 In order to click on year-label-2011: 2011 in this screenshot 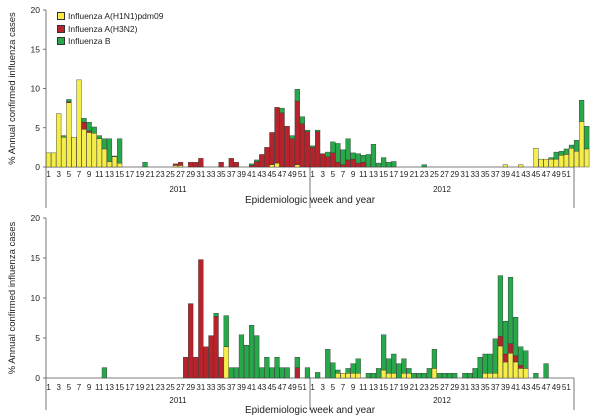, I will do `click(178, 400)`.